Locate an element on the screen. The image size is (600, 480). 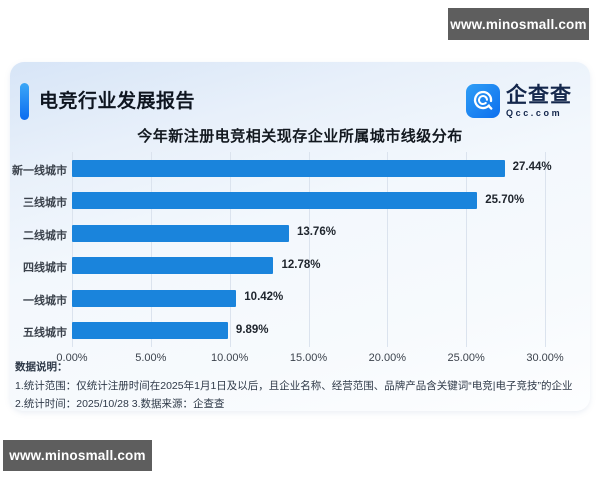
watermark-top-text: www.minosmall.com is located at coordinates (518, 24).